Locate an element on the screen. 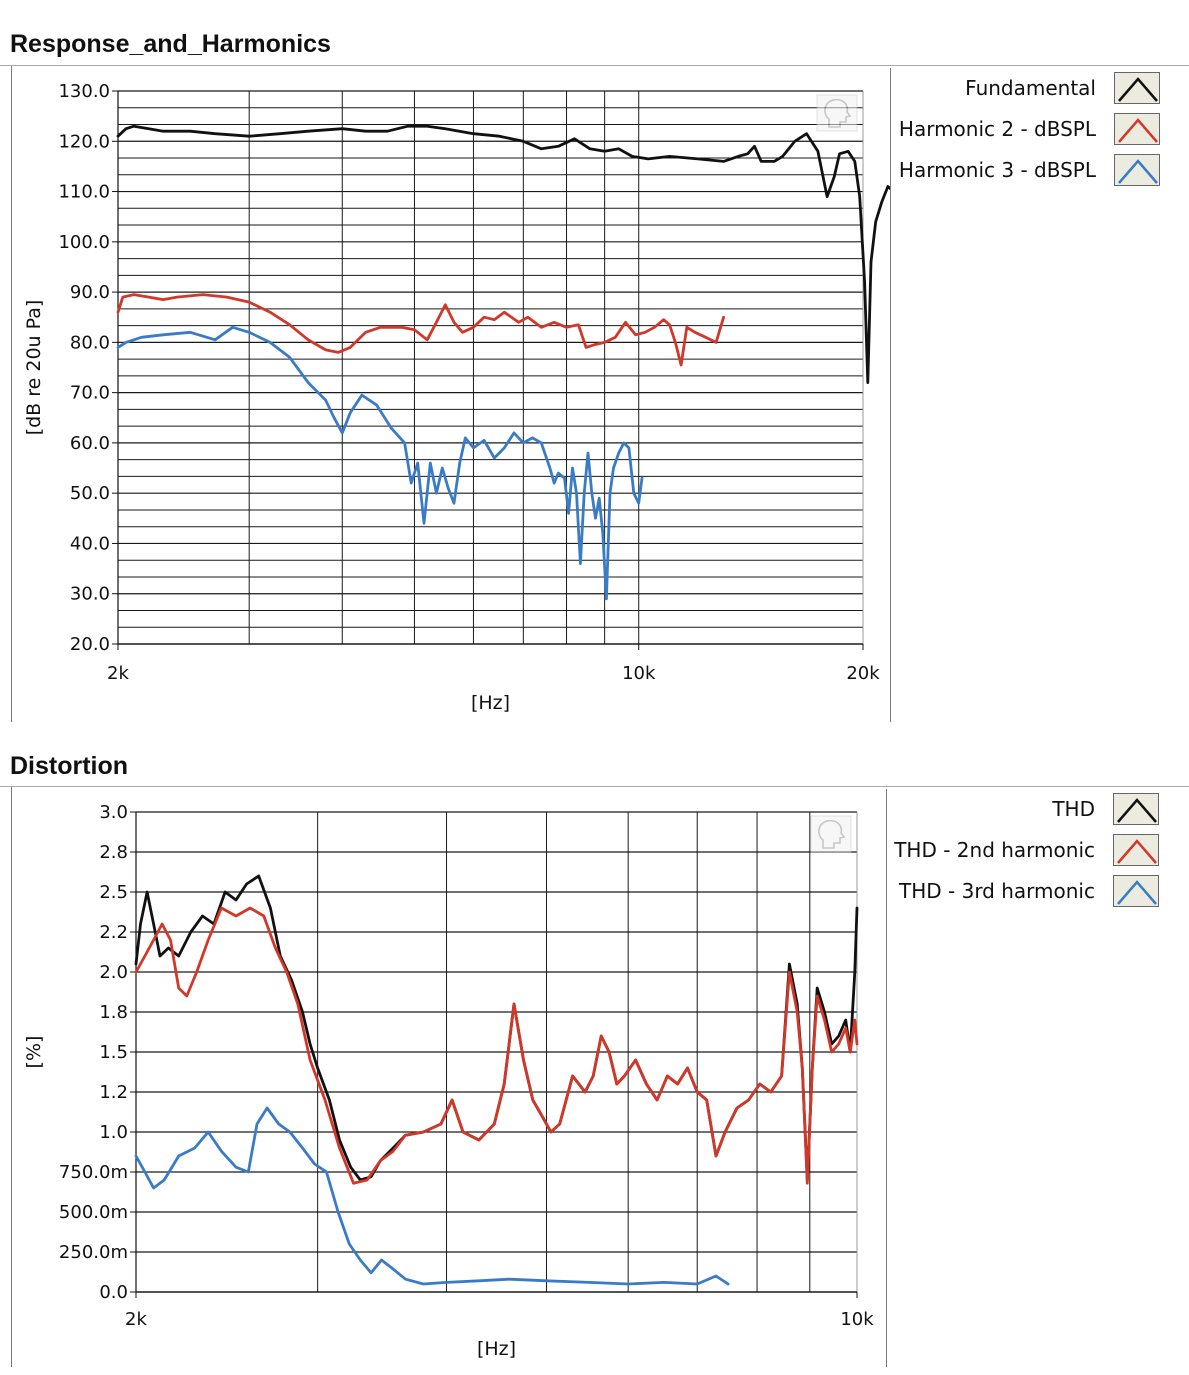  panel-divider-distortion is located at coordinates (886, 1078).